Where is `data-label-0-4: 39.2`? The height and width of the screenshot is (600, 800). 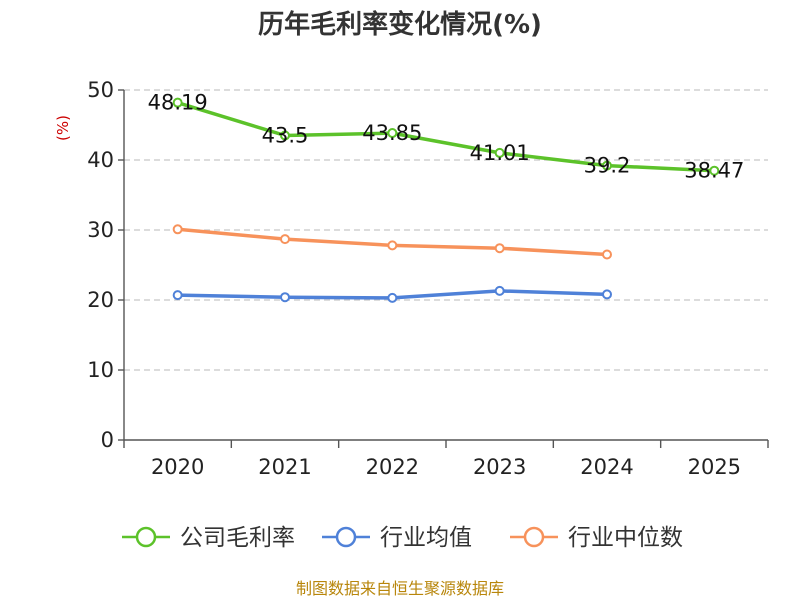 data-label-0-4: 39.2 is located at coordinates (607, 166).